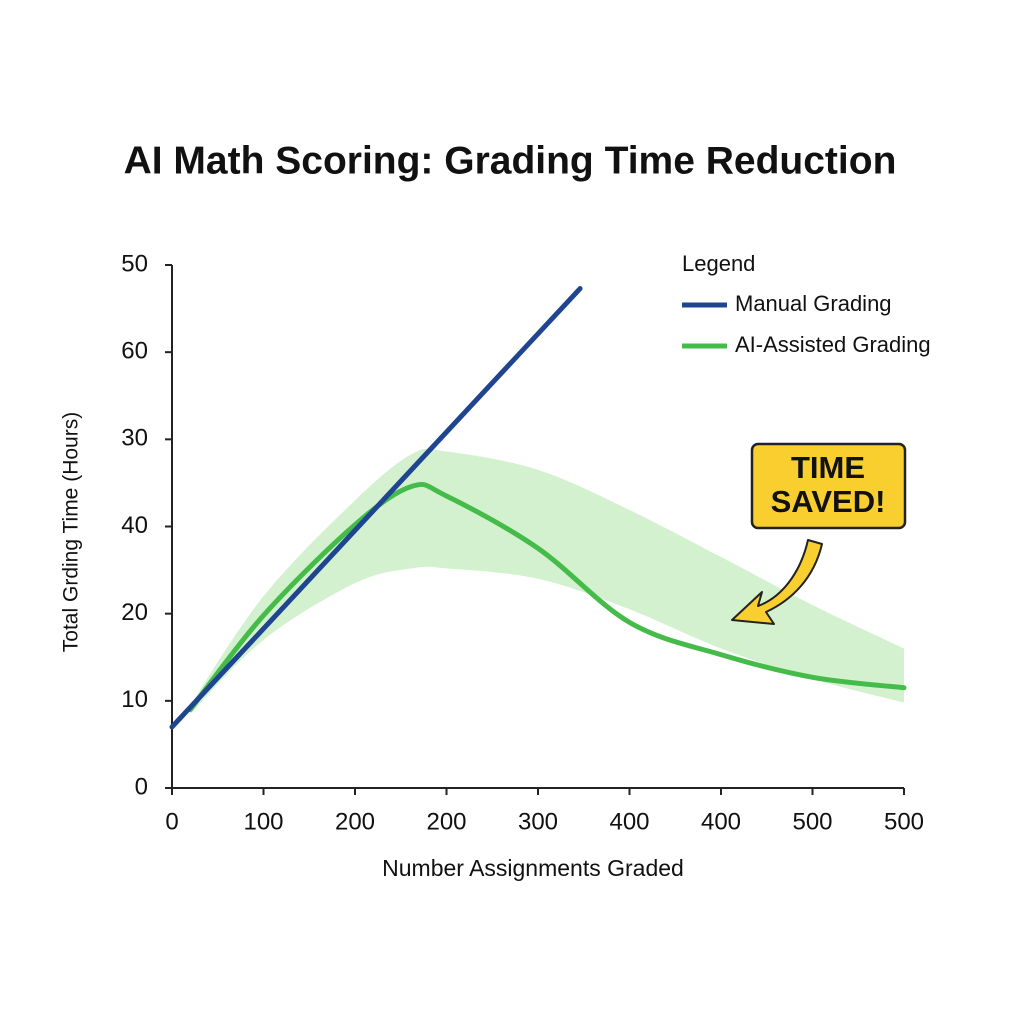 The height and width of the screenshot is (1024, 1024). What do you see at coordinates (828, 501) in the screenshot?
I see `annotation-text: SAVED!` at bounding box center [828, 501].